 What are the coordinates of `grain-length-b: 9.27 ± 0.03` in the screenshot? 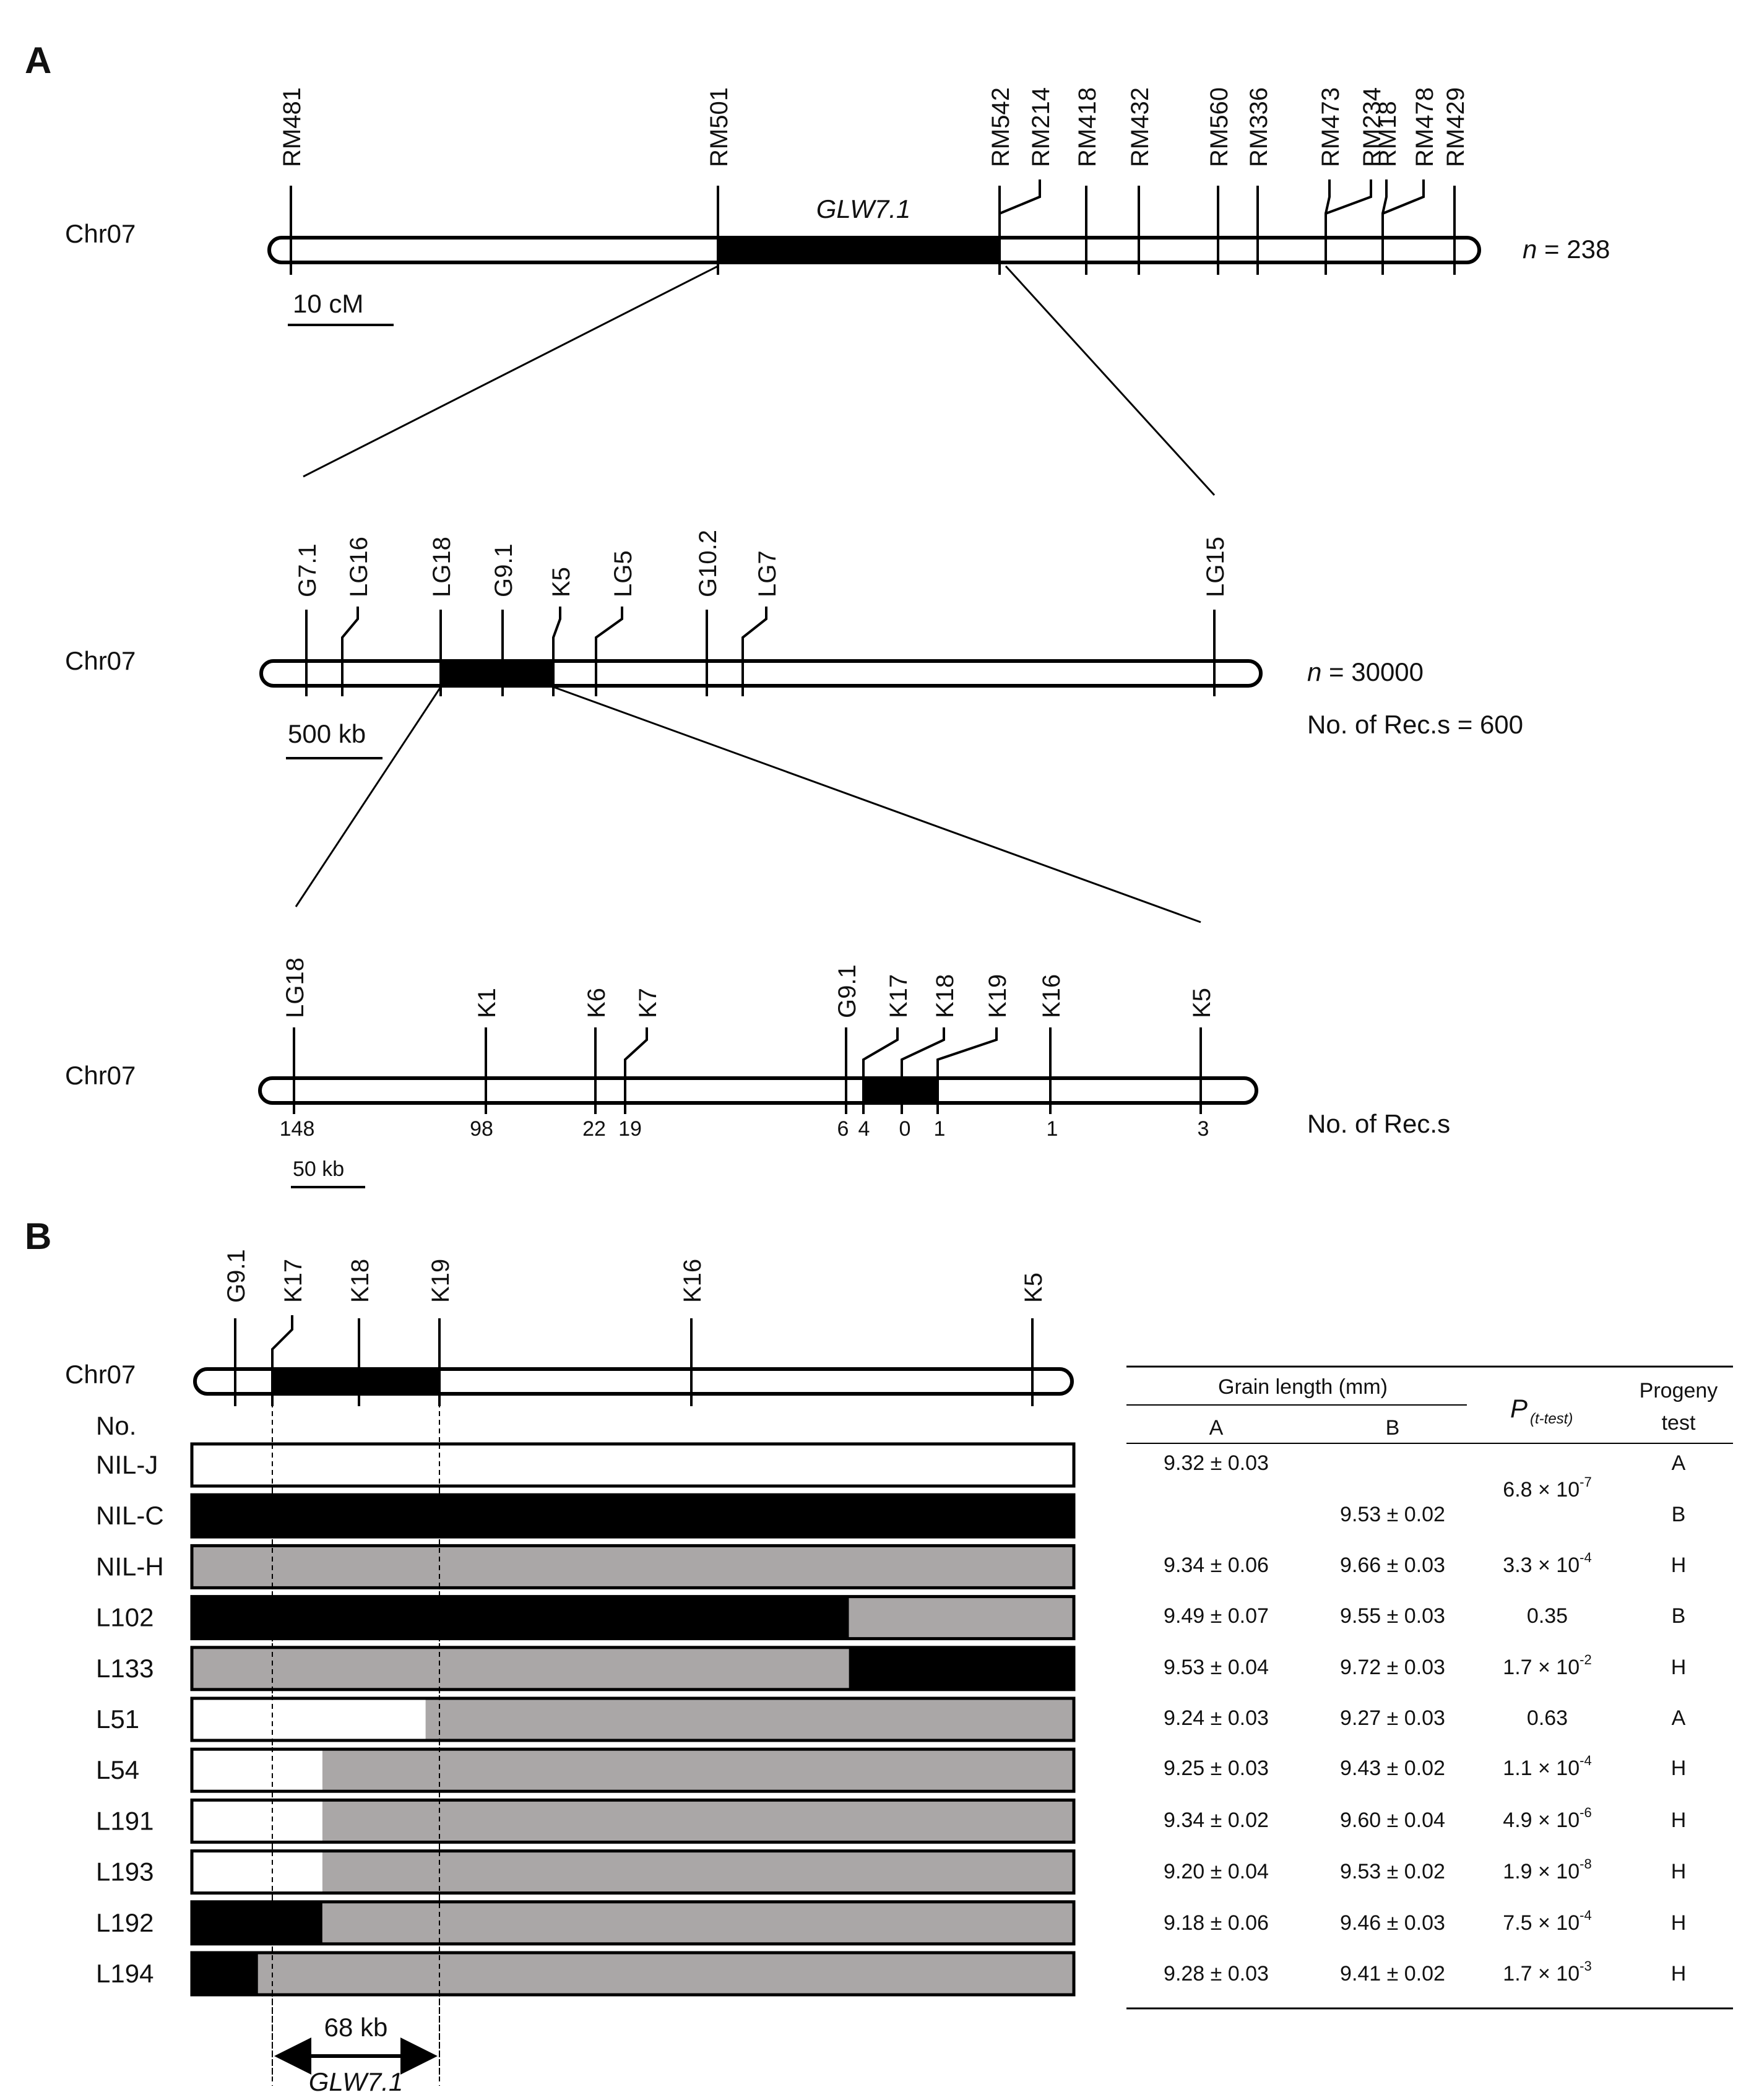 It's located at (1392, 1718).